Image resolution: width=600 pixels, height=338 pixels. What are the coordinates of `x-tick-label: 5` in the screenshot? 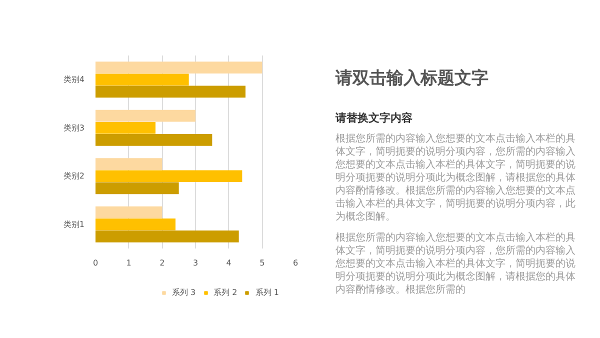 It's located at (262, 263).